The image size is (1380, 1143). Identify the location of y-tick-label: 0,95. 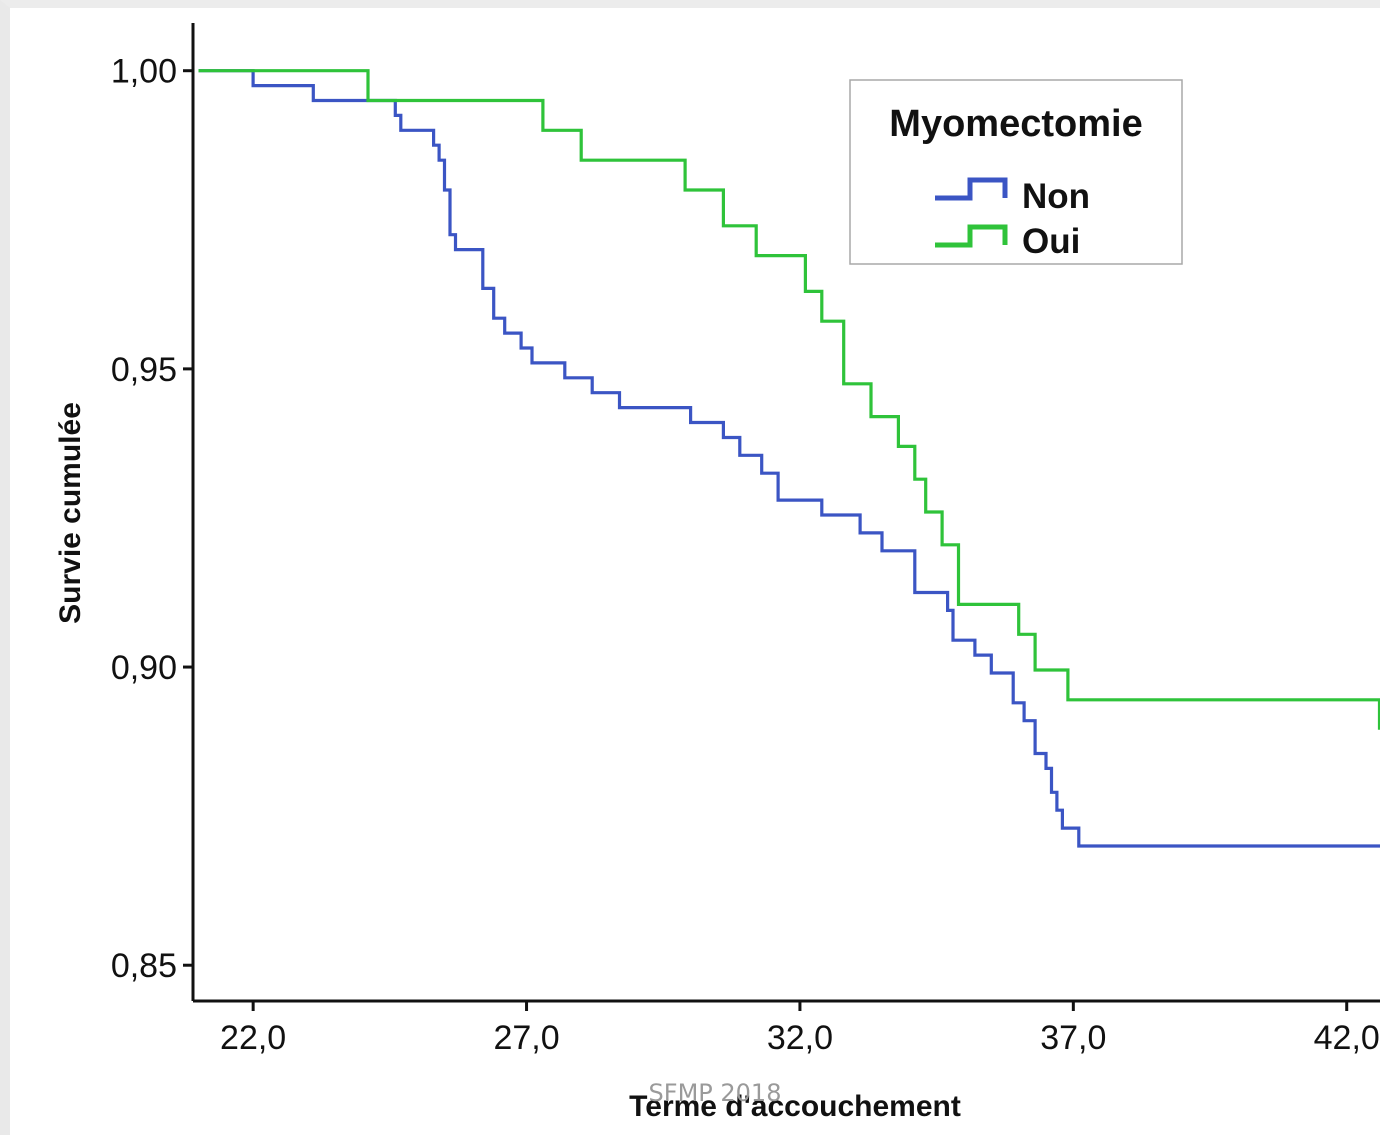
(144, 370).